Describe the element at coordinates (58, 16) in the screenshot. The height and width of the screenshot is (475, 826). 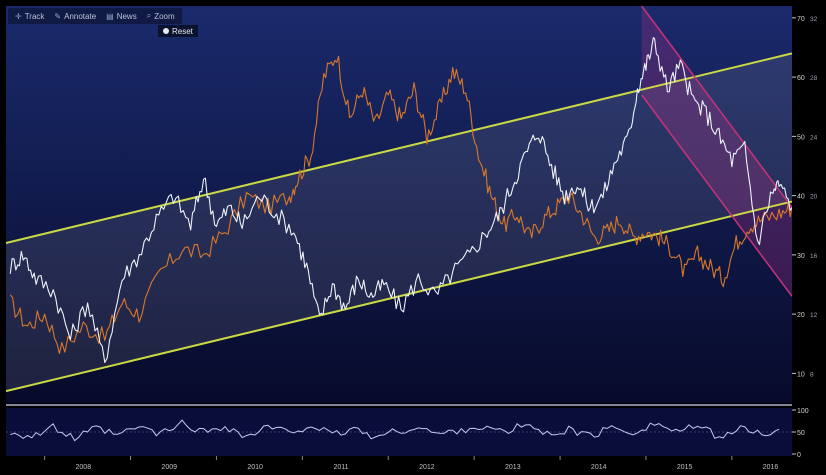
I see `pencil-icon: ✎` at that location.